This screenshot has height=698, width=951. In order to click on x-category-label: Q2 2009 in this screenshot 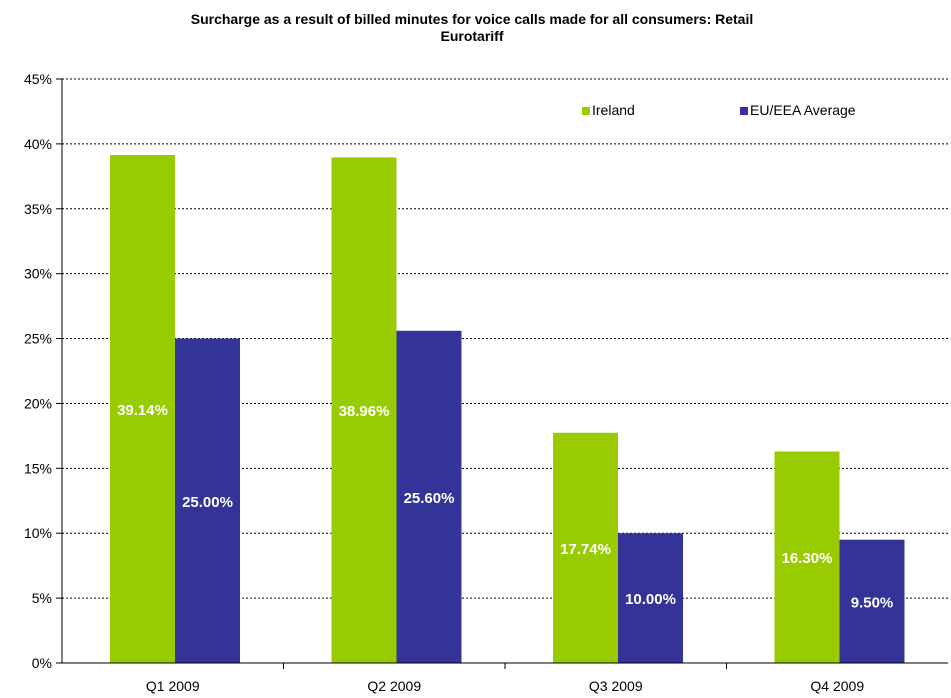, I will do `click(394, 686)`.